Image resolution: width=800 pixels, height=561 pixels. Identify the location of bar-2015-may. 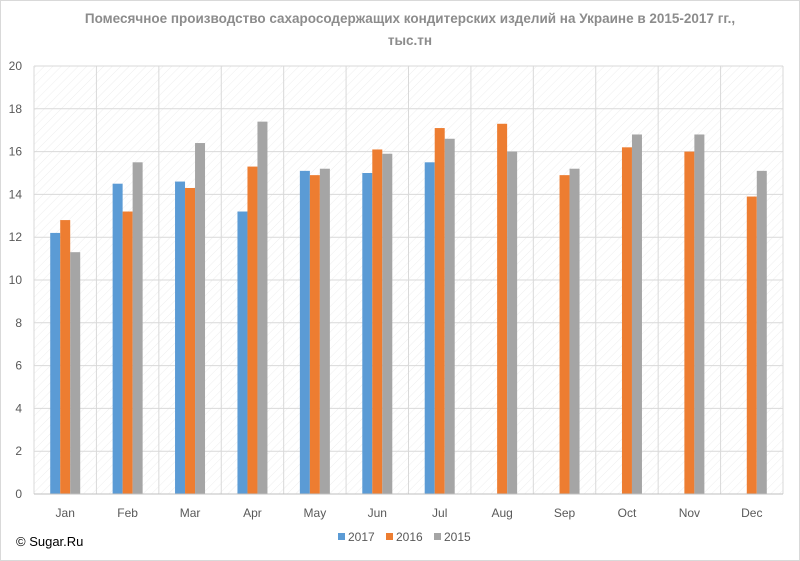
(324, 331).